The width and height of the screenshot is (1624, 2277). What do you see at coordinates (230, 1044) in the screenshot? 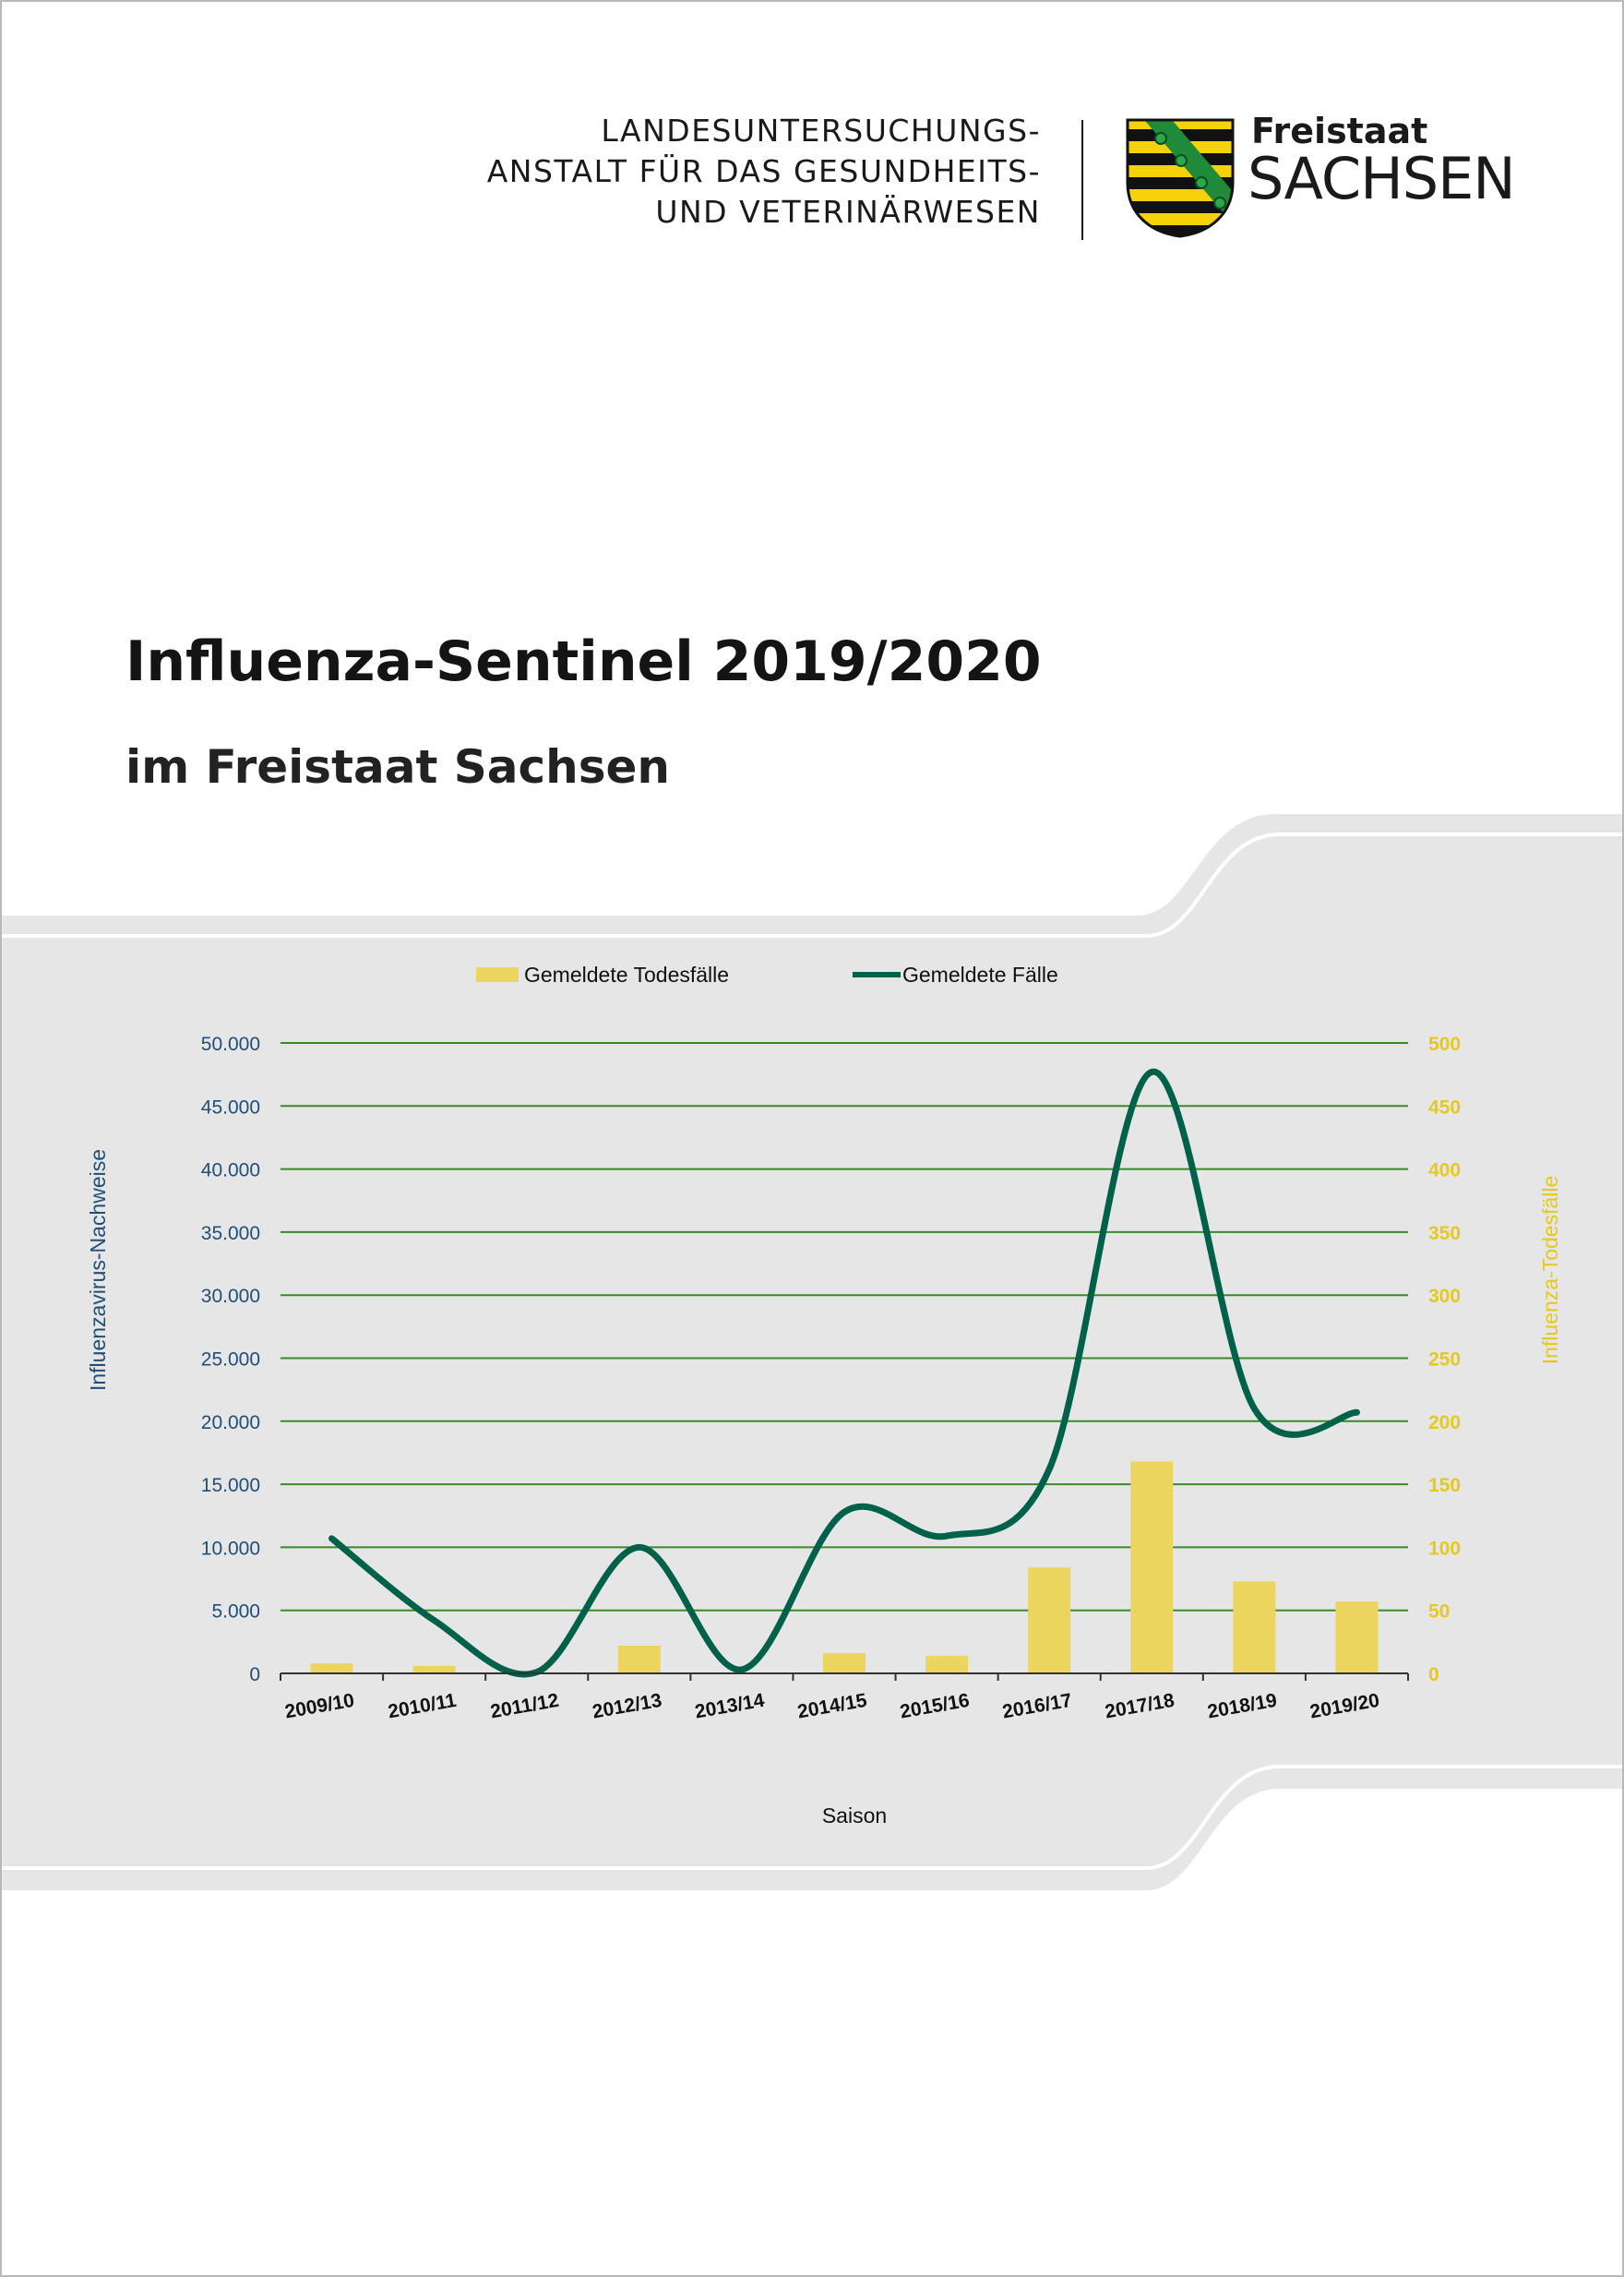
I see `y-tick-label: 50.000` at bounding box center [230, 1044].